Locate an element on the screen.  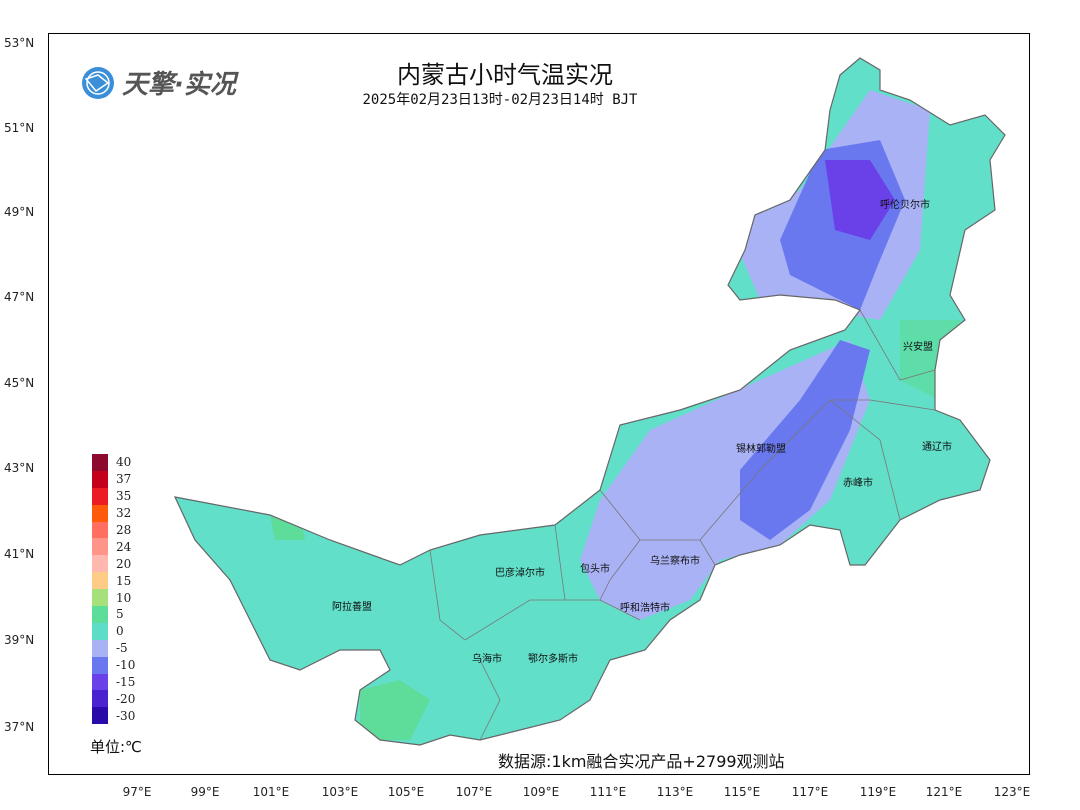
legend-item: 0 is located at coordinates (113, 631).